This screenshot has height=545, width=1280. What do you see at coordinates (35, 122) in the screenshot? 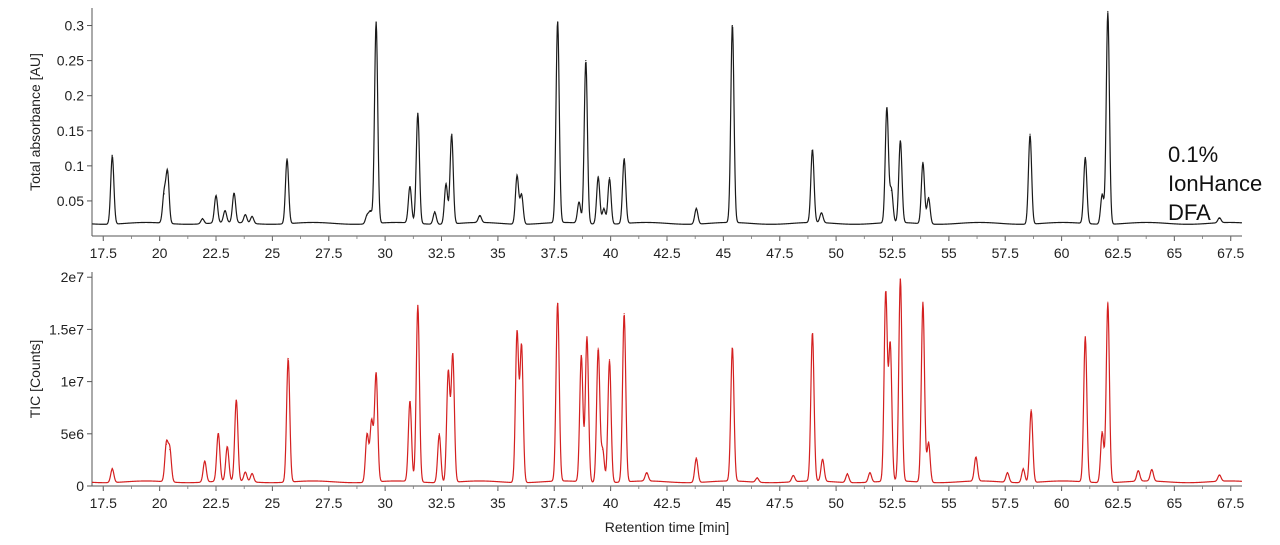
I see `y-axis-label: Total absorbance [AU]` at bounding box center [35, 122].